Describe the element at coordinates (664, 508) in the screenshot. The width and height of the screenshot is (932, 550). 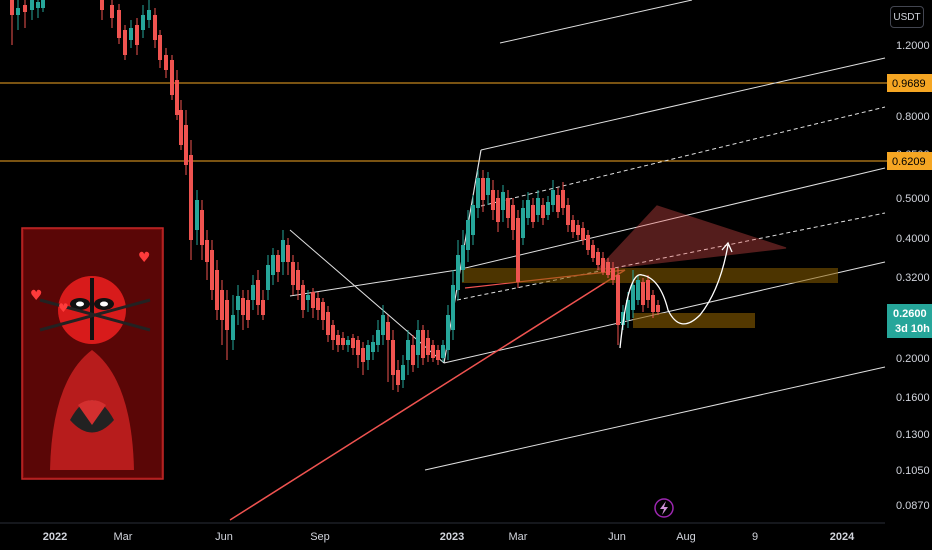
I see `lightning-icon` at that location.